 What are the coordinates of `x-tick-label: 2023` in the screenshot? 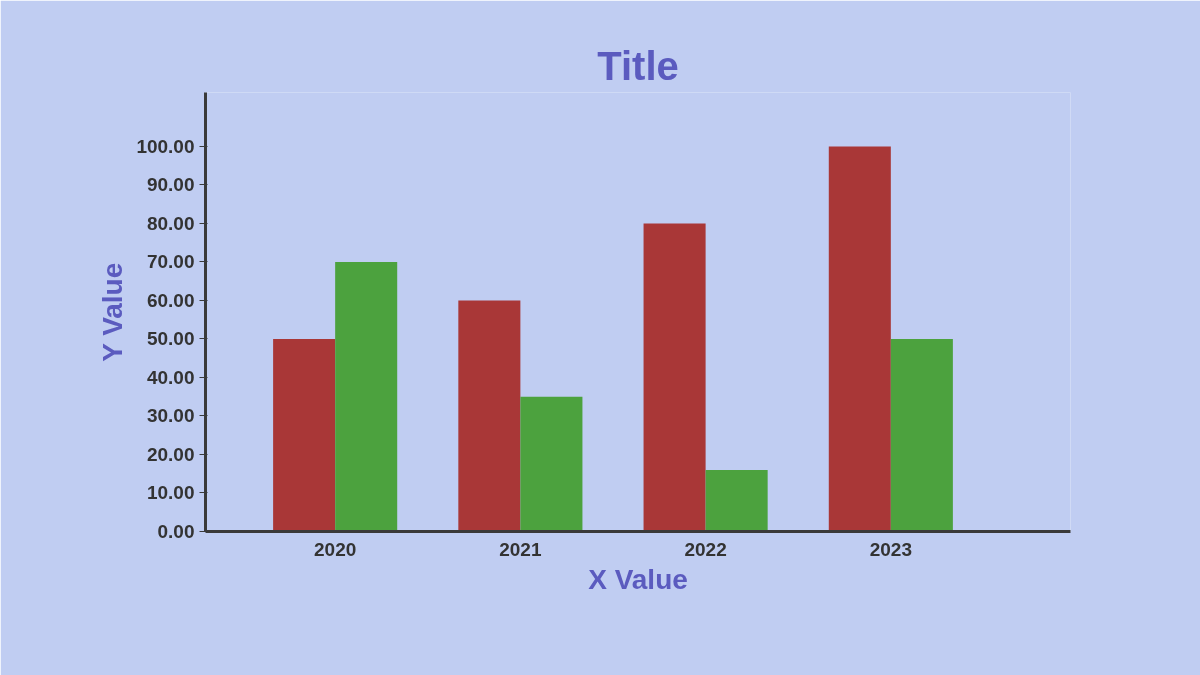 It's located at (890, 549).